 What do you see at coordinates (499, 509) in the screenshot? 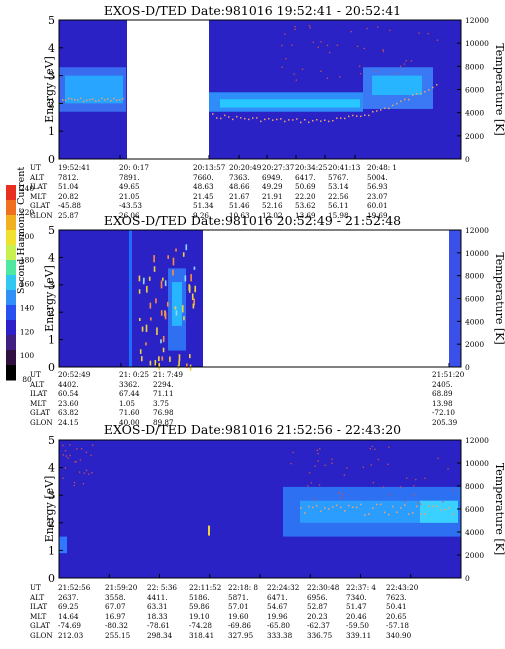
I see `y2-axis-label: Temperature [K]` at bounding box center [499, 509].